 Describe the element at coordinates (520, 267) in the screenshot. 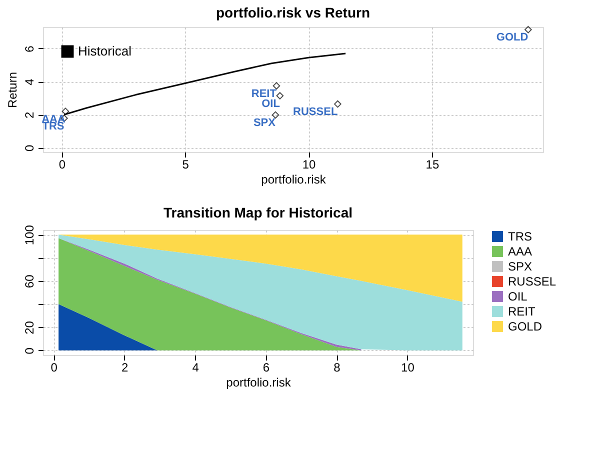

I see `legend-label: SPX` at that location.